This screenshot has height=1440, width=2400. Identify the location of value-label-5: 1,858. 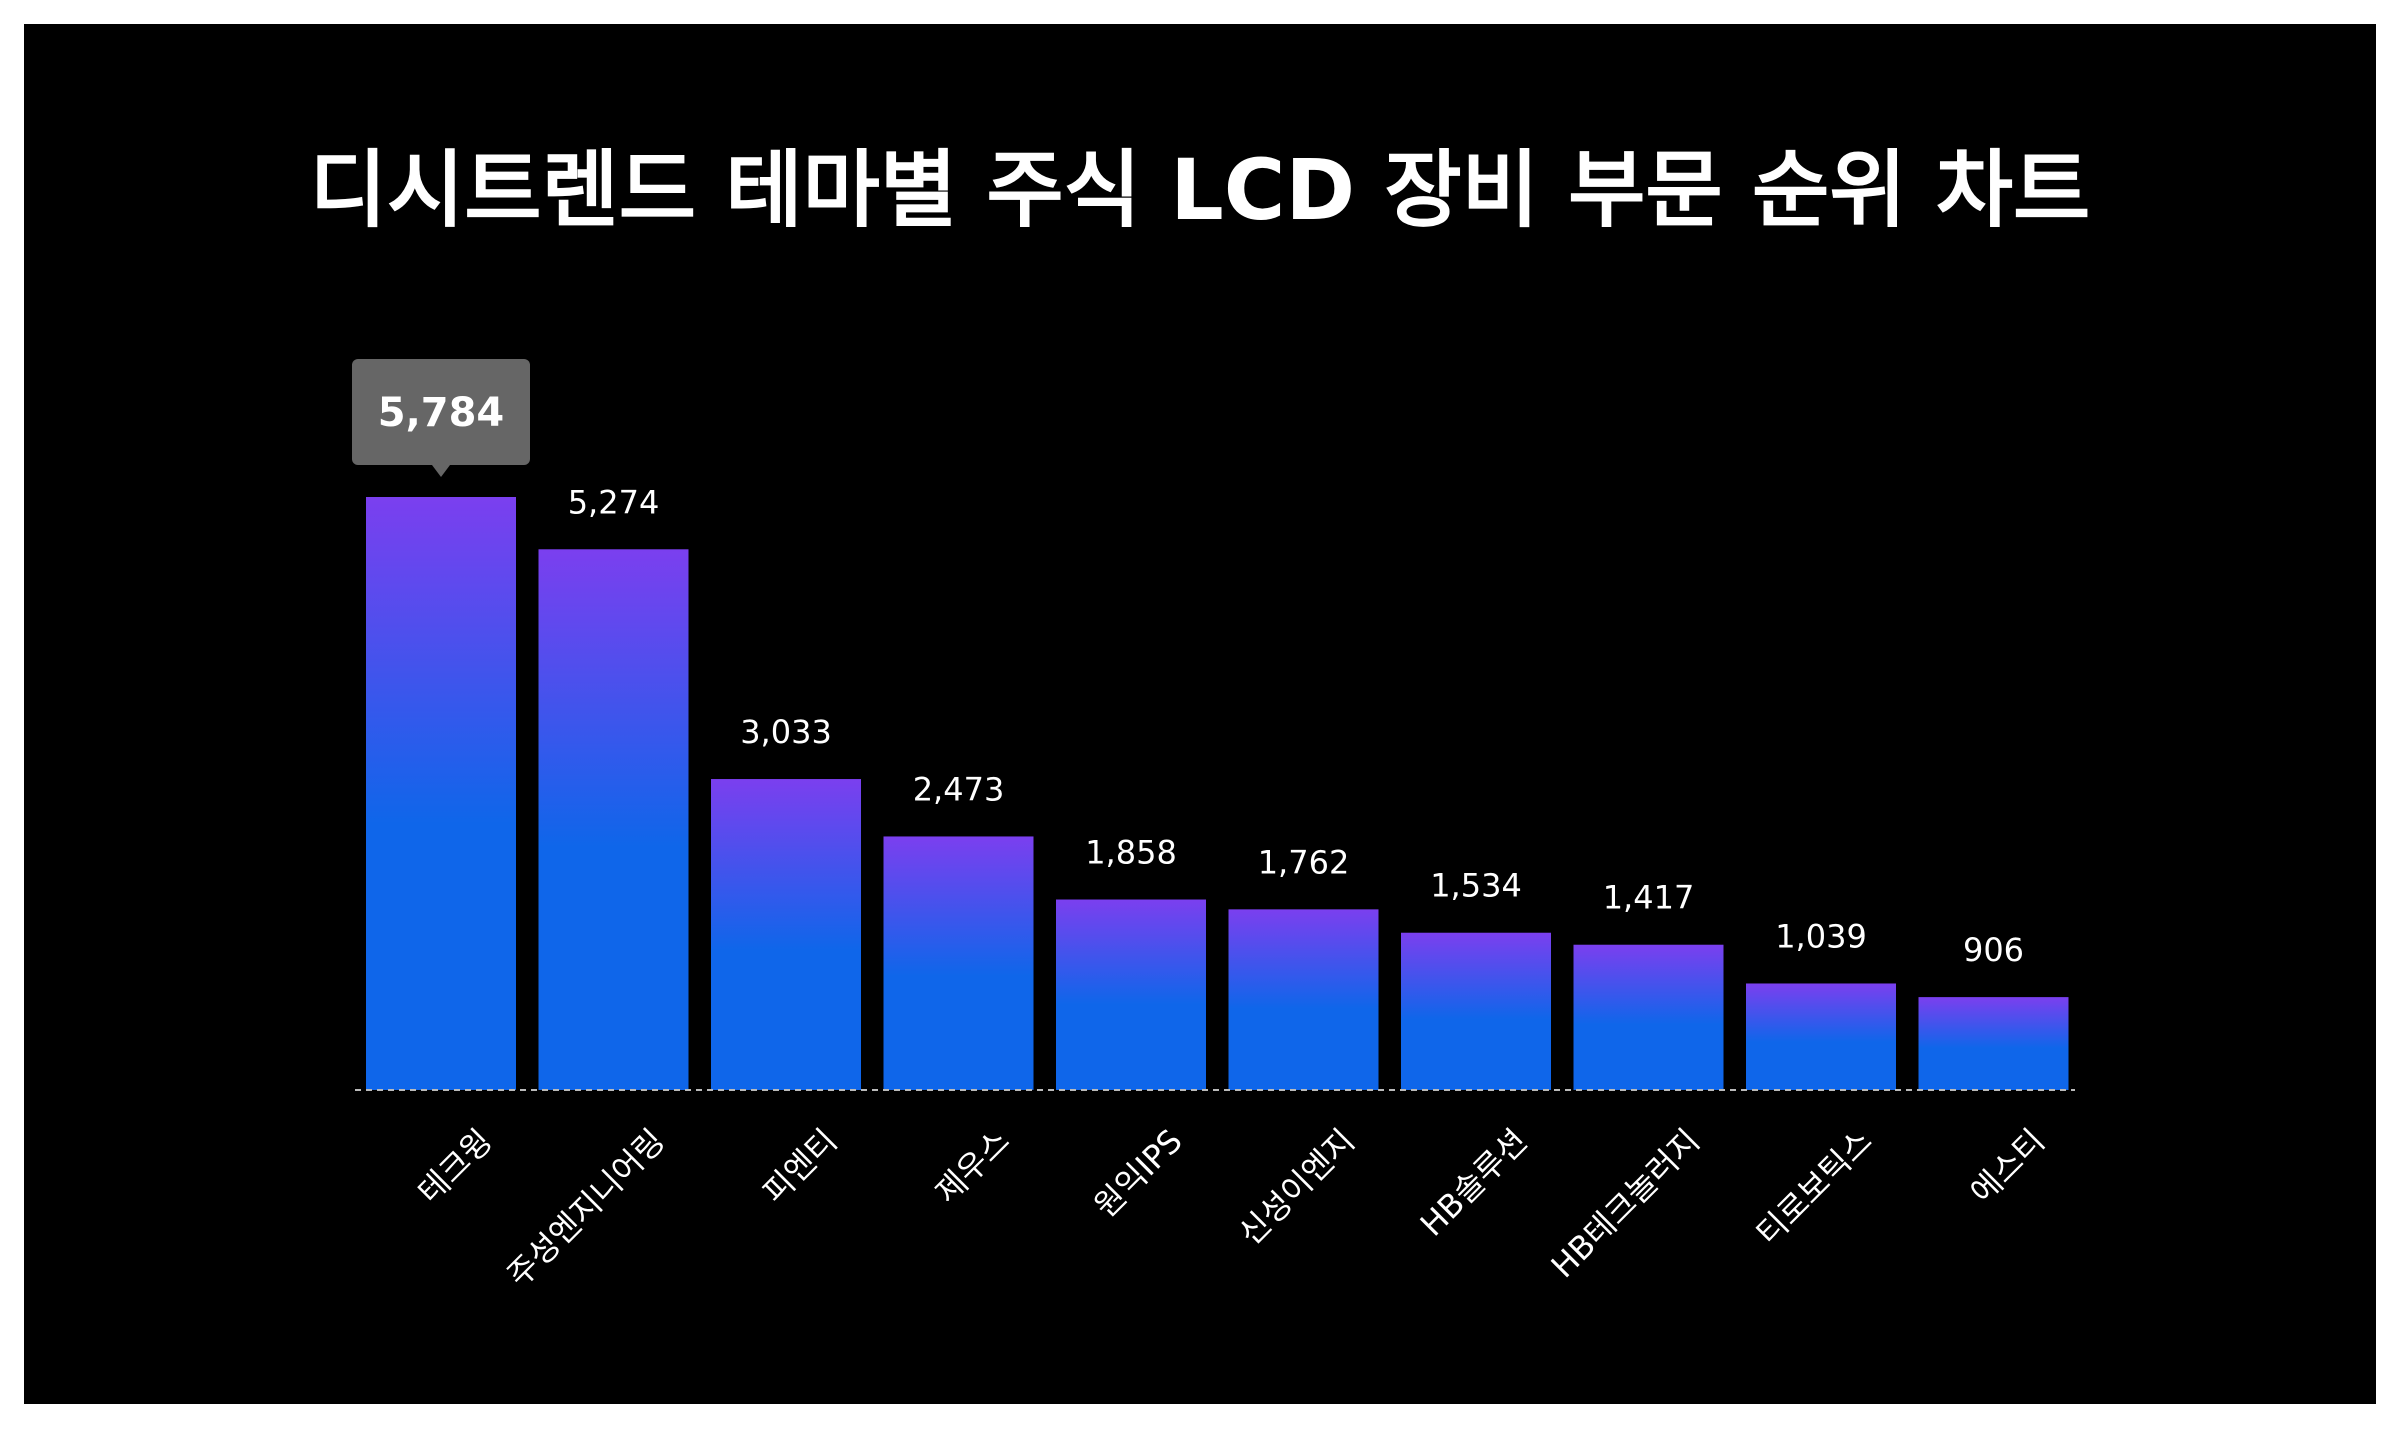
(1131, 853).